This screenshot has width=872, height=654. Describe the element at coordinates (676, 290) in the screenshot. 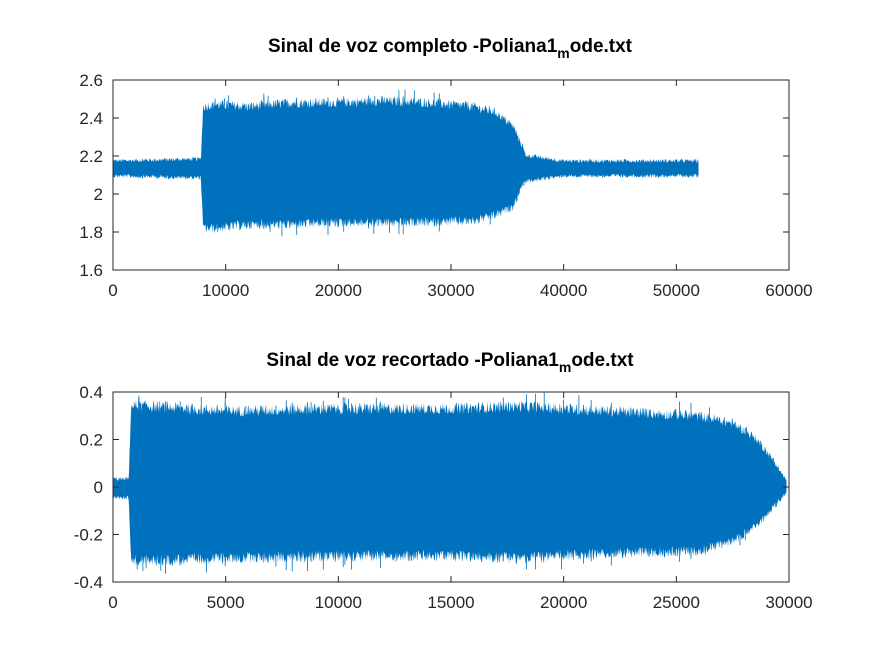

I see `x-tick-label: 50000` at that location.